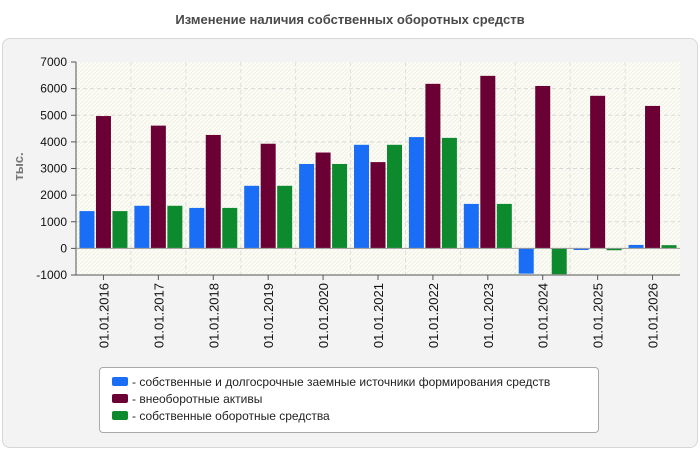 The height and width of the screenshot is (450, 700). Describe the element at coordinates (103, 315) in the screenshot. I see `x-tick-label: 01.01.2016` at that location.